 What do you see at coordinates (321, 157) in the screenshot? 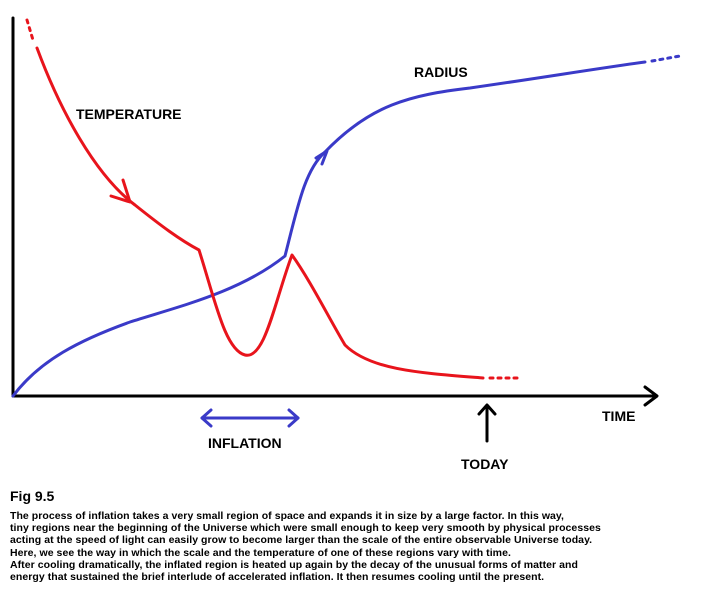
I see `radius-arrowhead` at bounding box center [321, 157].